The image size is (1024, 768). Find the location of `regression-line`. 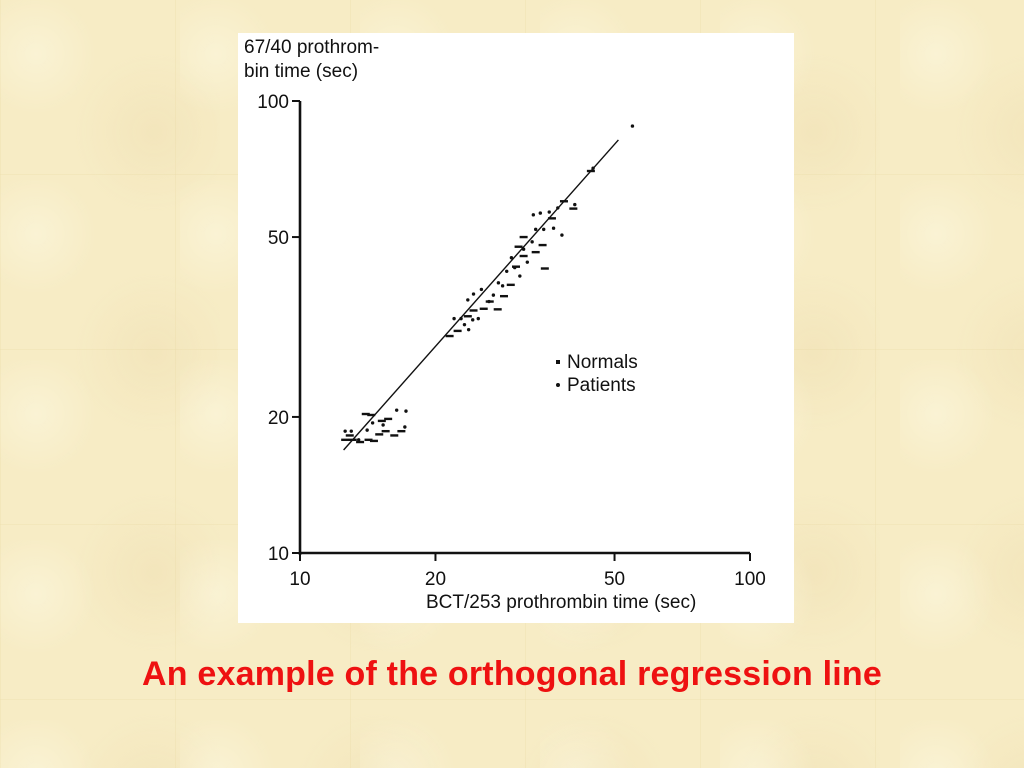

regression-line is located at coordinates (481, 295).